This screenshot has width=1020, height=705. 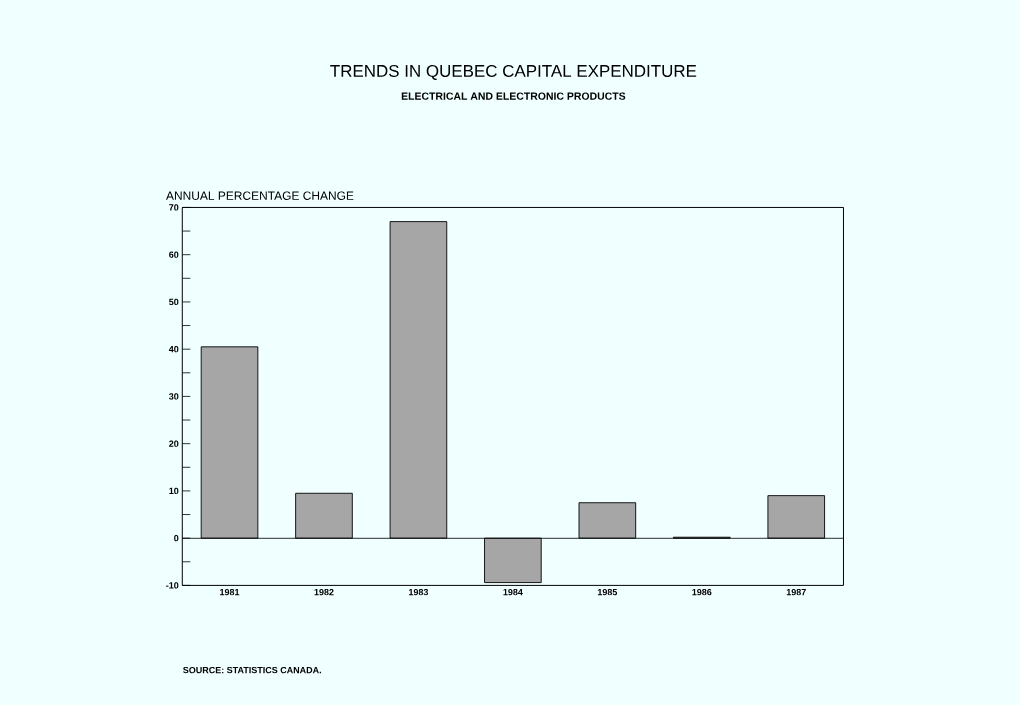 I want to click on y-tick-label: 30, so click(x=173, y=396).